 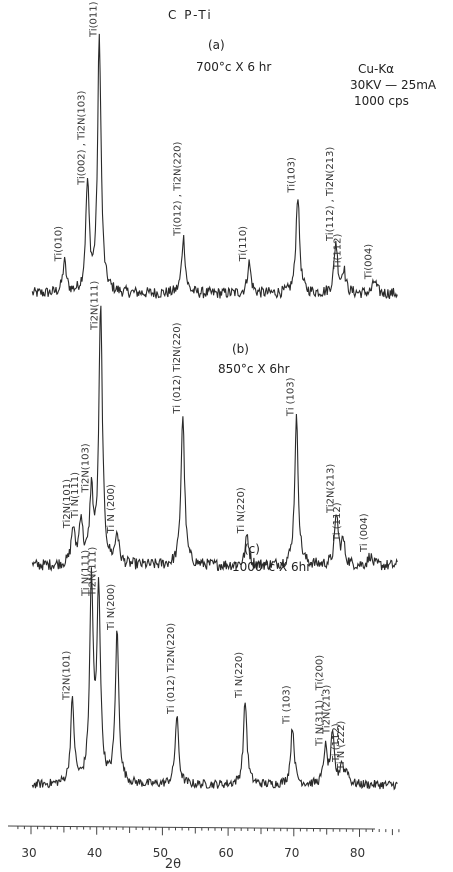 I want to click on panel-b-condition: 850°c X 6hr, so click(x=254, y=369).